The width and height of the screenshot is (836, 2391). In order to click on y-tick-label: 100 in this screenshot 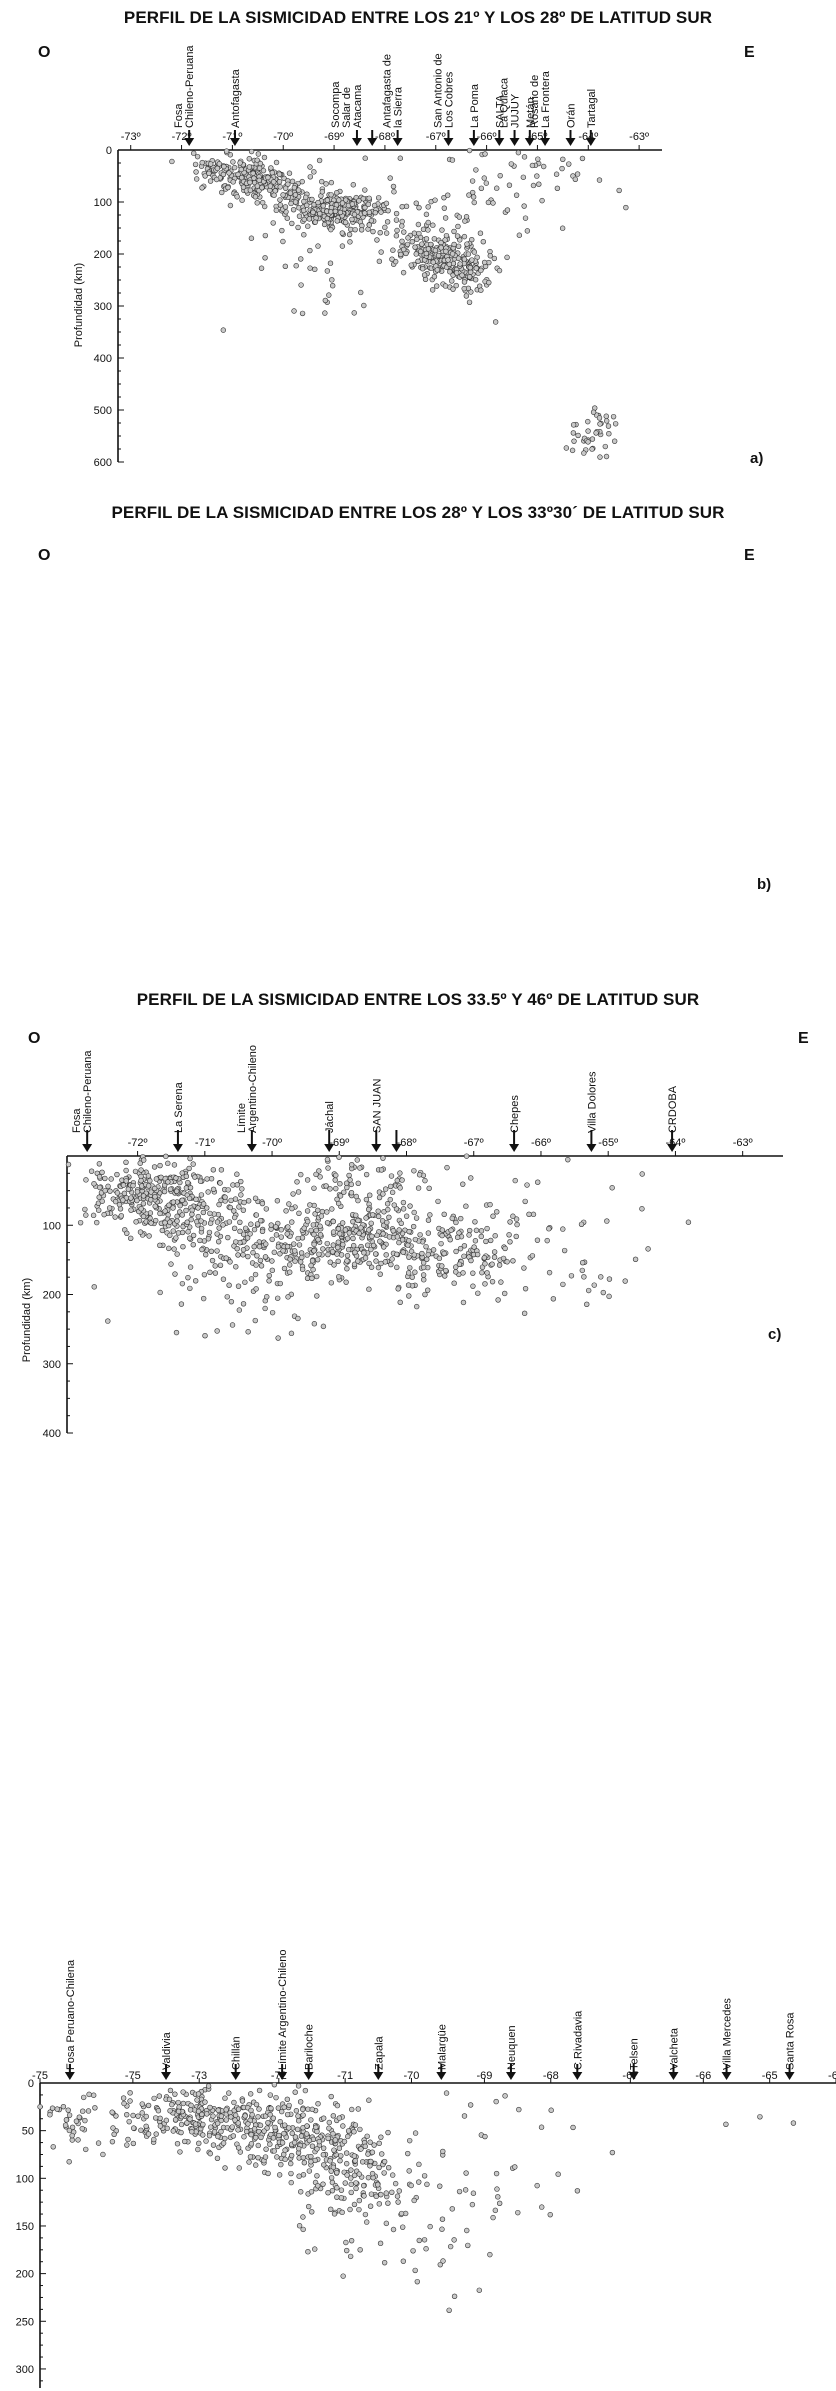, I will do `click(25, 2179)`.